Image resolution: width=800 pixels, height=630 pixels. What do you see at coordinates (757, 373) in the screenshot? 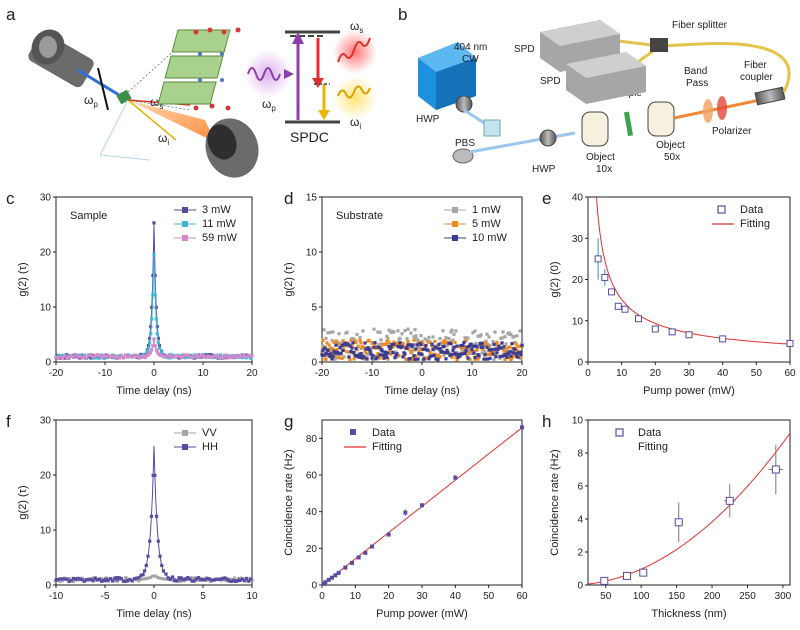
I see `x-tick-label: 50` at bounding box center [757, 373].